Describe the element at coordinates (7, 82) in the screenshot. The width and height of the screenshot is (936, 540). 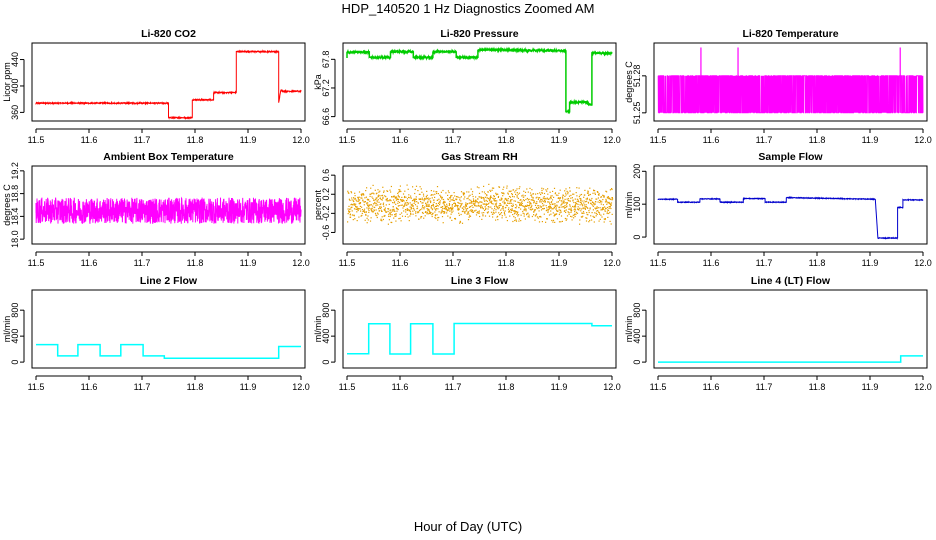
I see `y-axis-label: Licor ppm` at that location.